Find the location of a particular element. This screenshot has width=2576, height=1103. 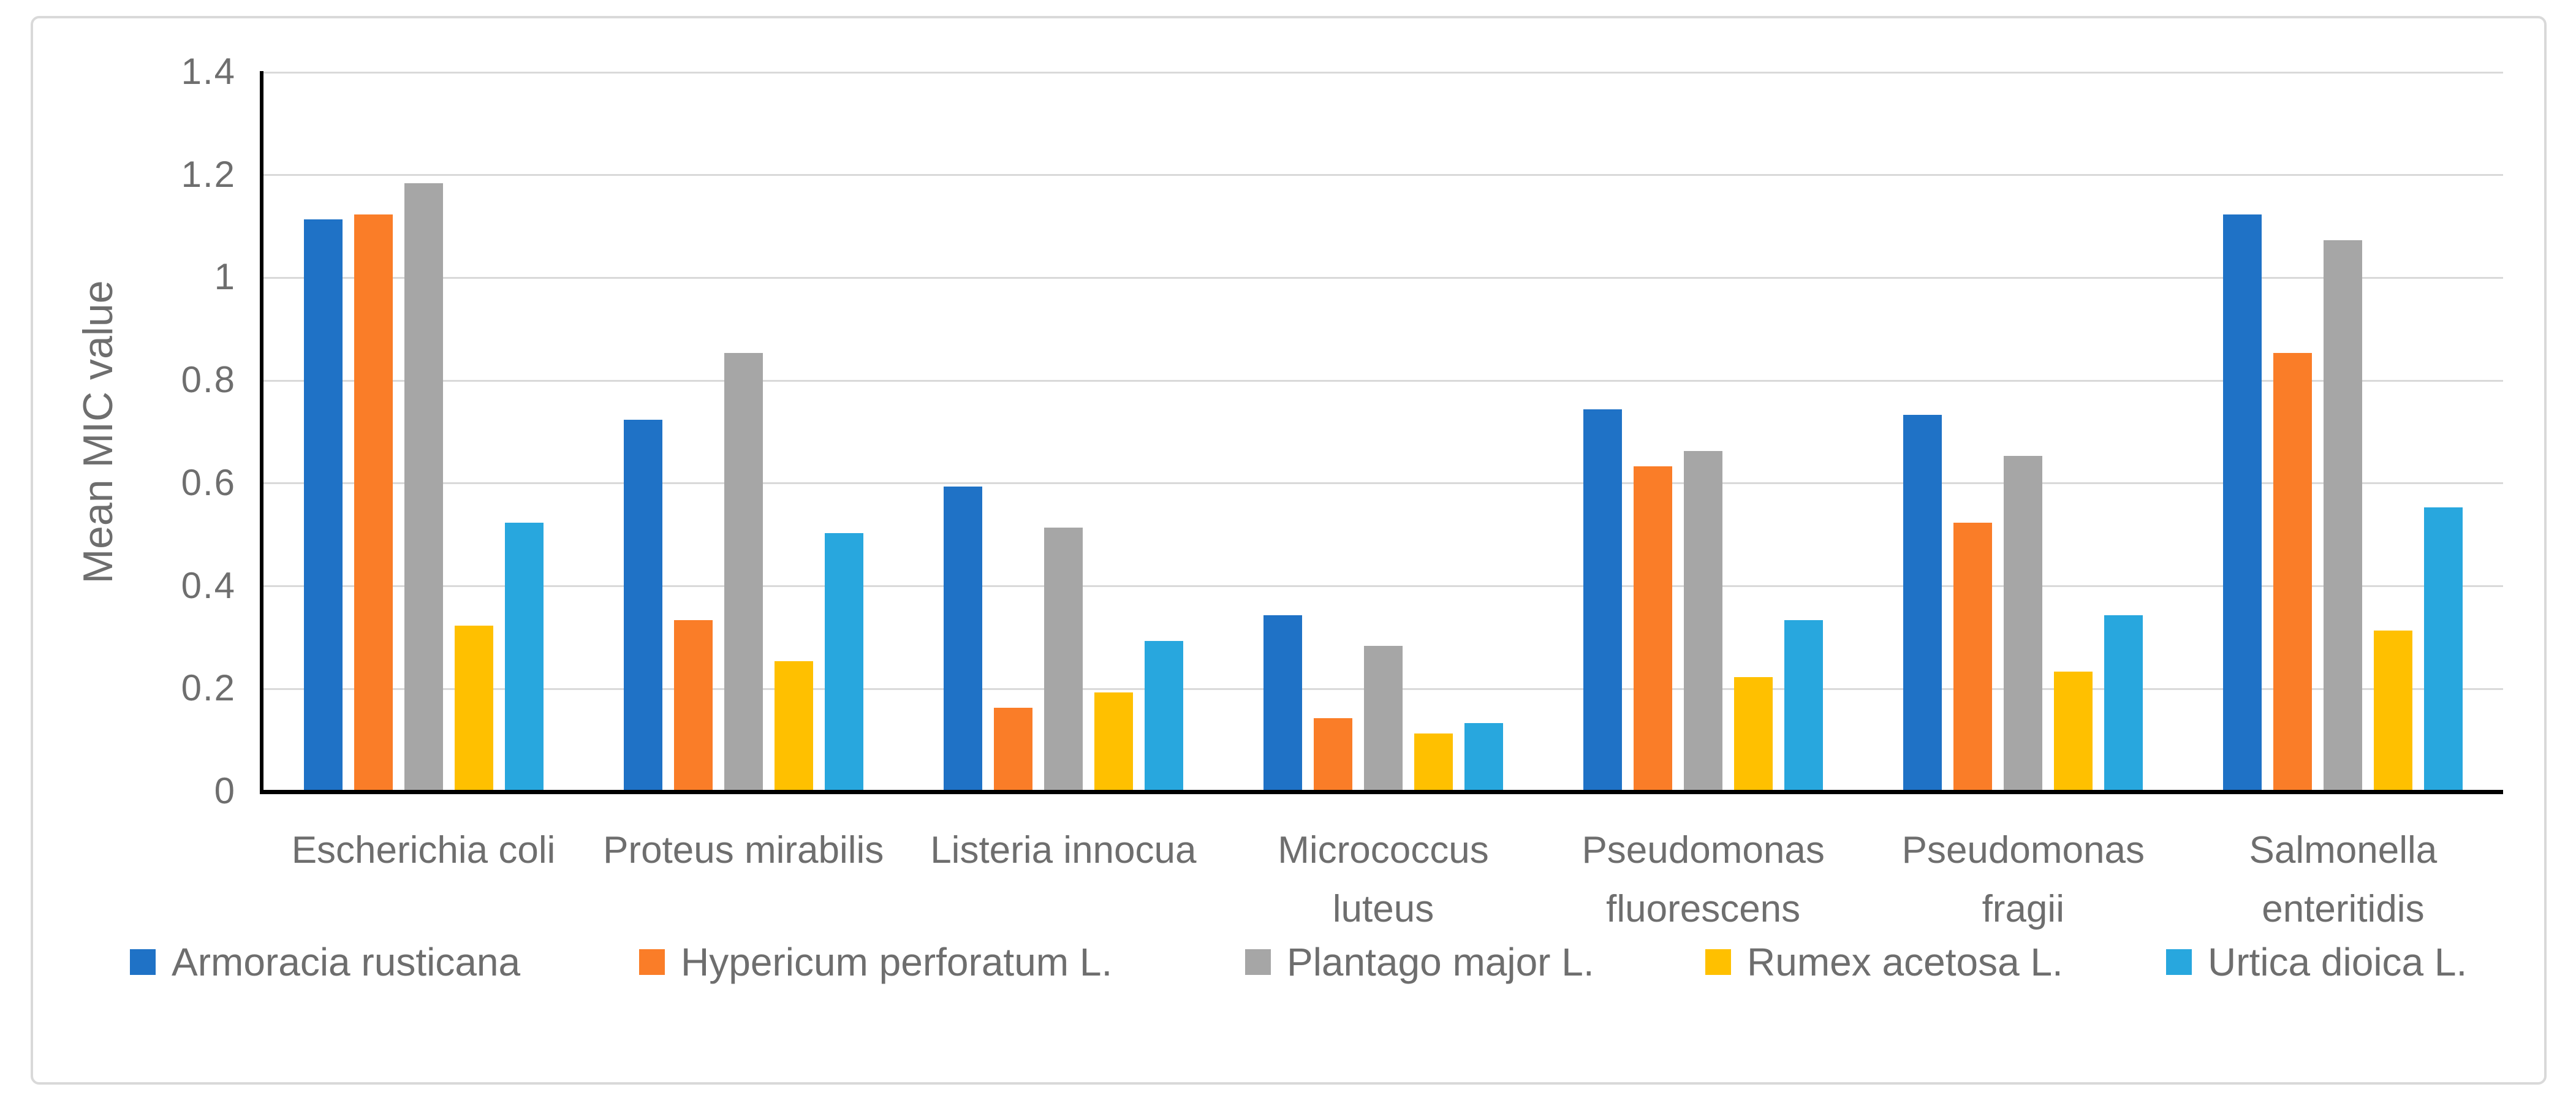

y-tick-label: 1.2 is located at coordinates (208, 174).